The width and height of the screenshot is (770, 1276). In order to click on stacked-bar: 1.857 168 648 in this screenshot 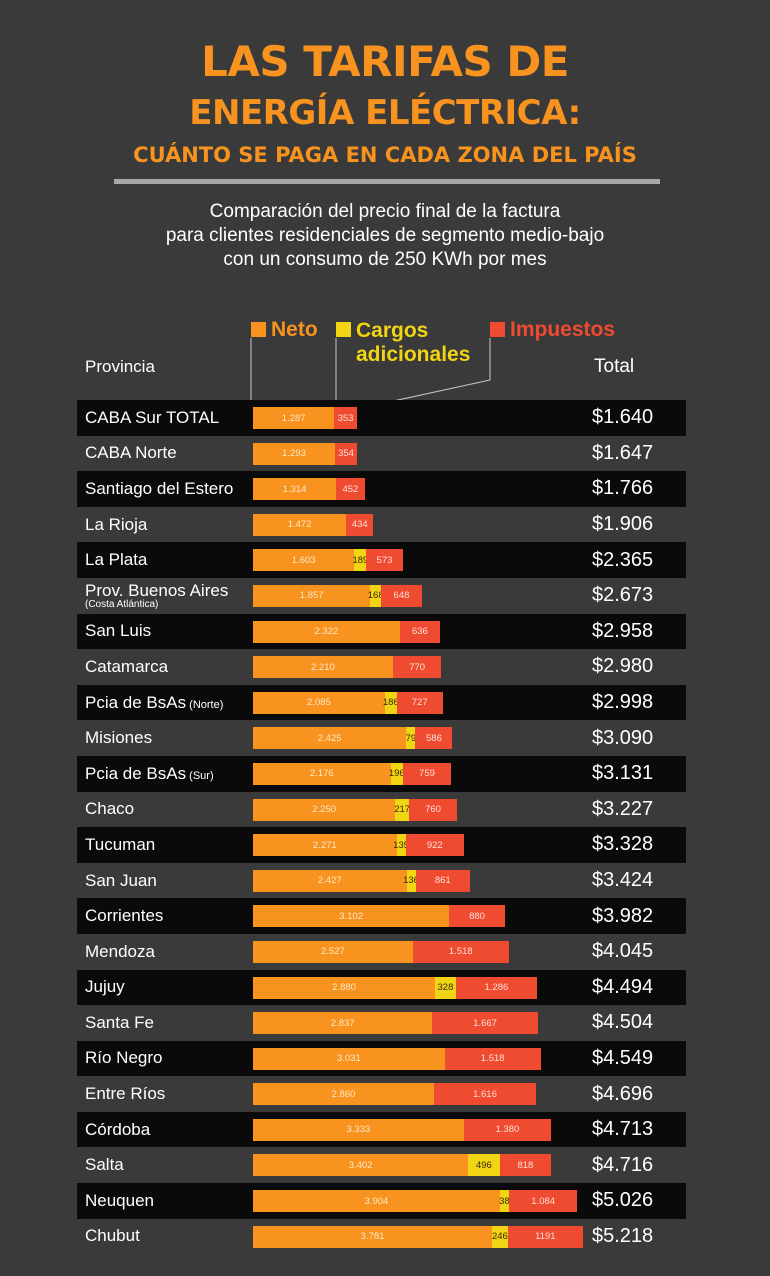, I will do `click(337, 595)`.